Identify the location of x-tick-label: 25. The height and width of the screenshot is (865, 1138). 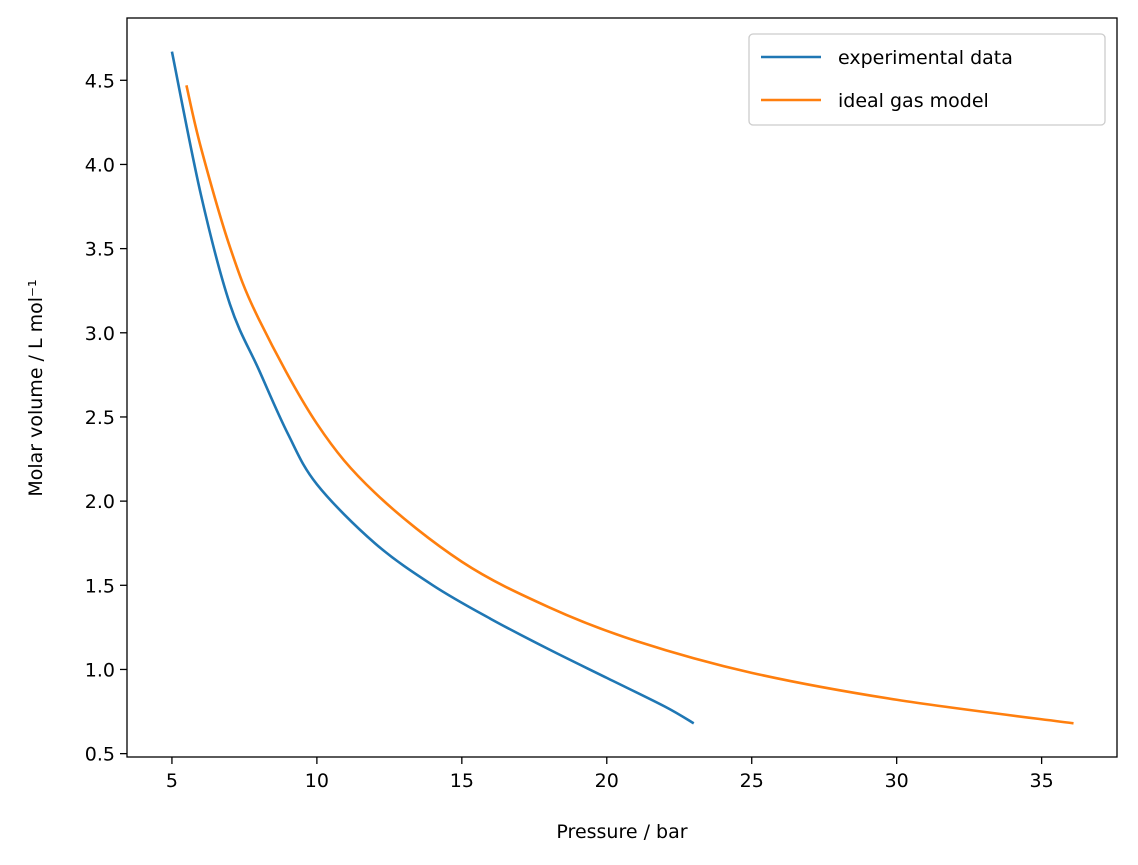
(752, 781).